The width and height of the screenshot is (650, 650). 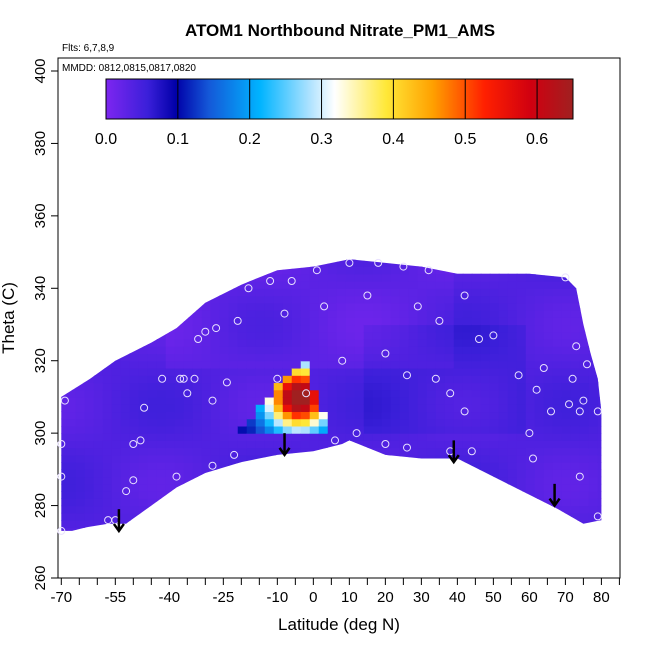 I want to click on descent-arrow, so click(x=118, y=521).